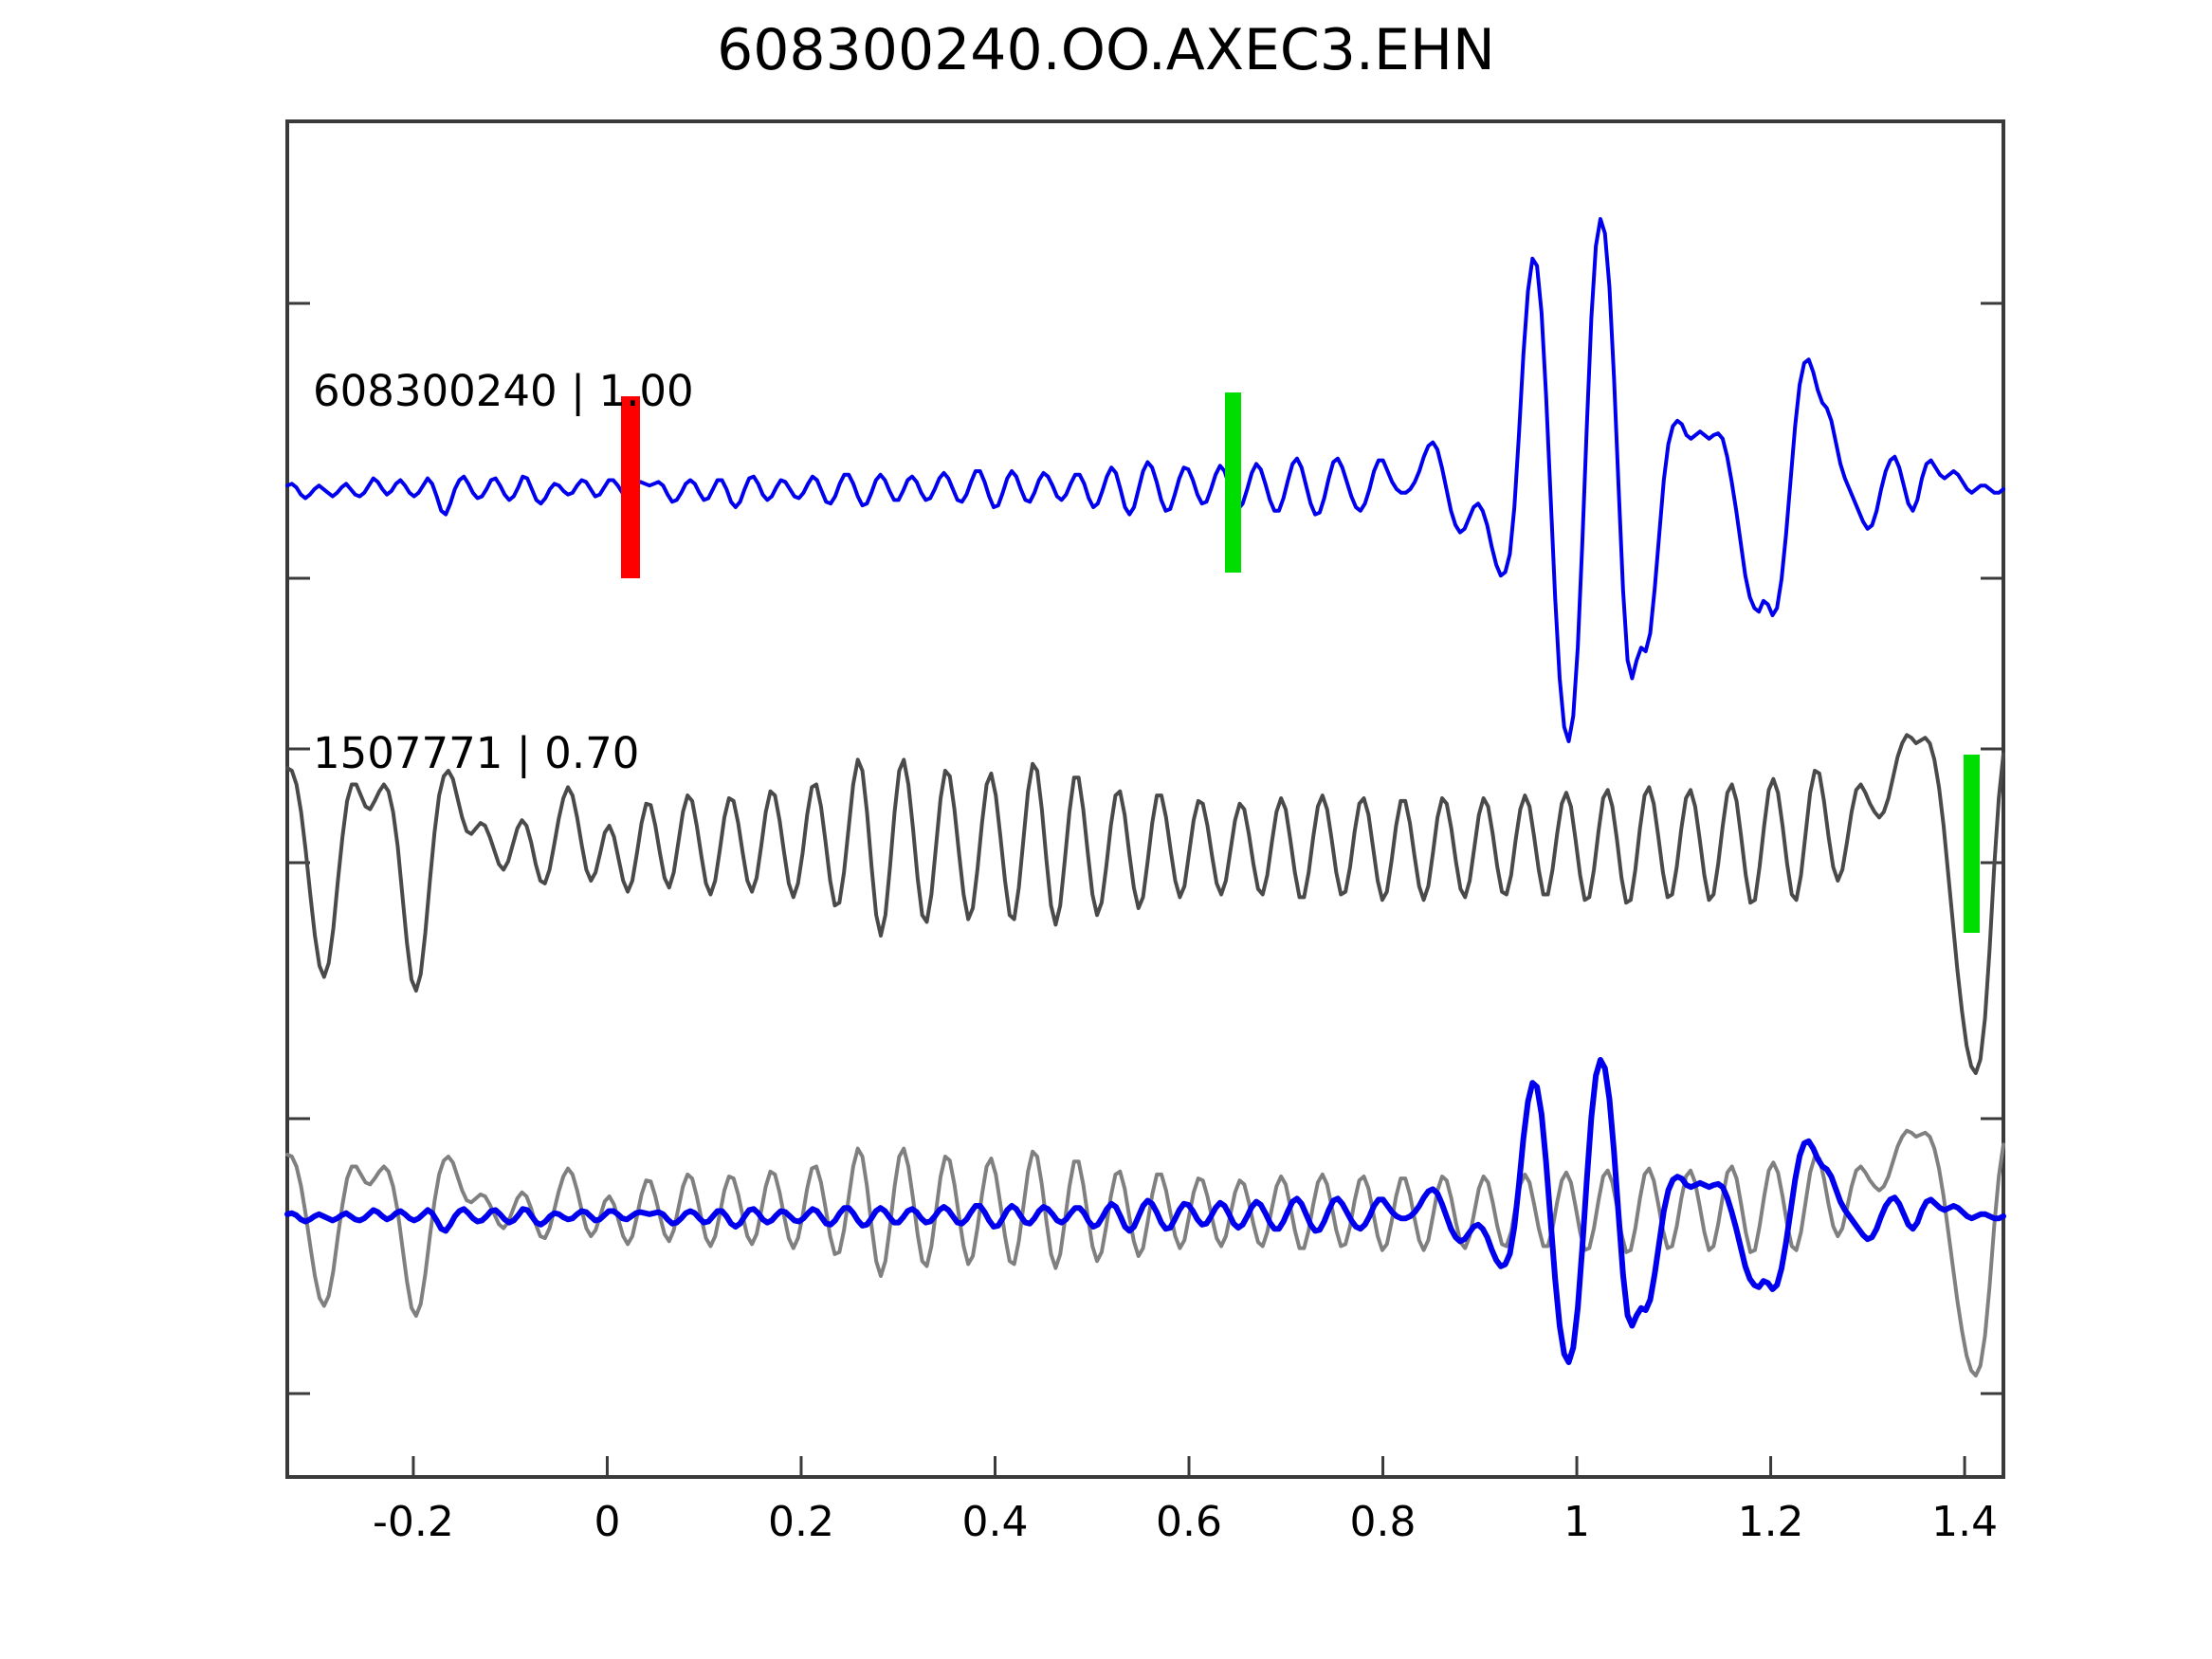 The width and height of the screenshot is (2212, 1659). I want to click on x-tick-label: 0.4, so click(996, 1522).